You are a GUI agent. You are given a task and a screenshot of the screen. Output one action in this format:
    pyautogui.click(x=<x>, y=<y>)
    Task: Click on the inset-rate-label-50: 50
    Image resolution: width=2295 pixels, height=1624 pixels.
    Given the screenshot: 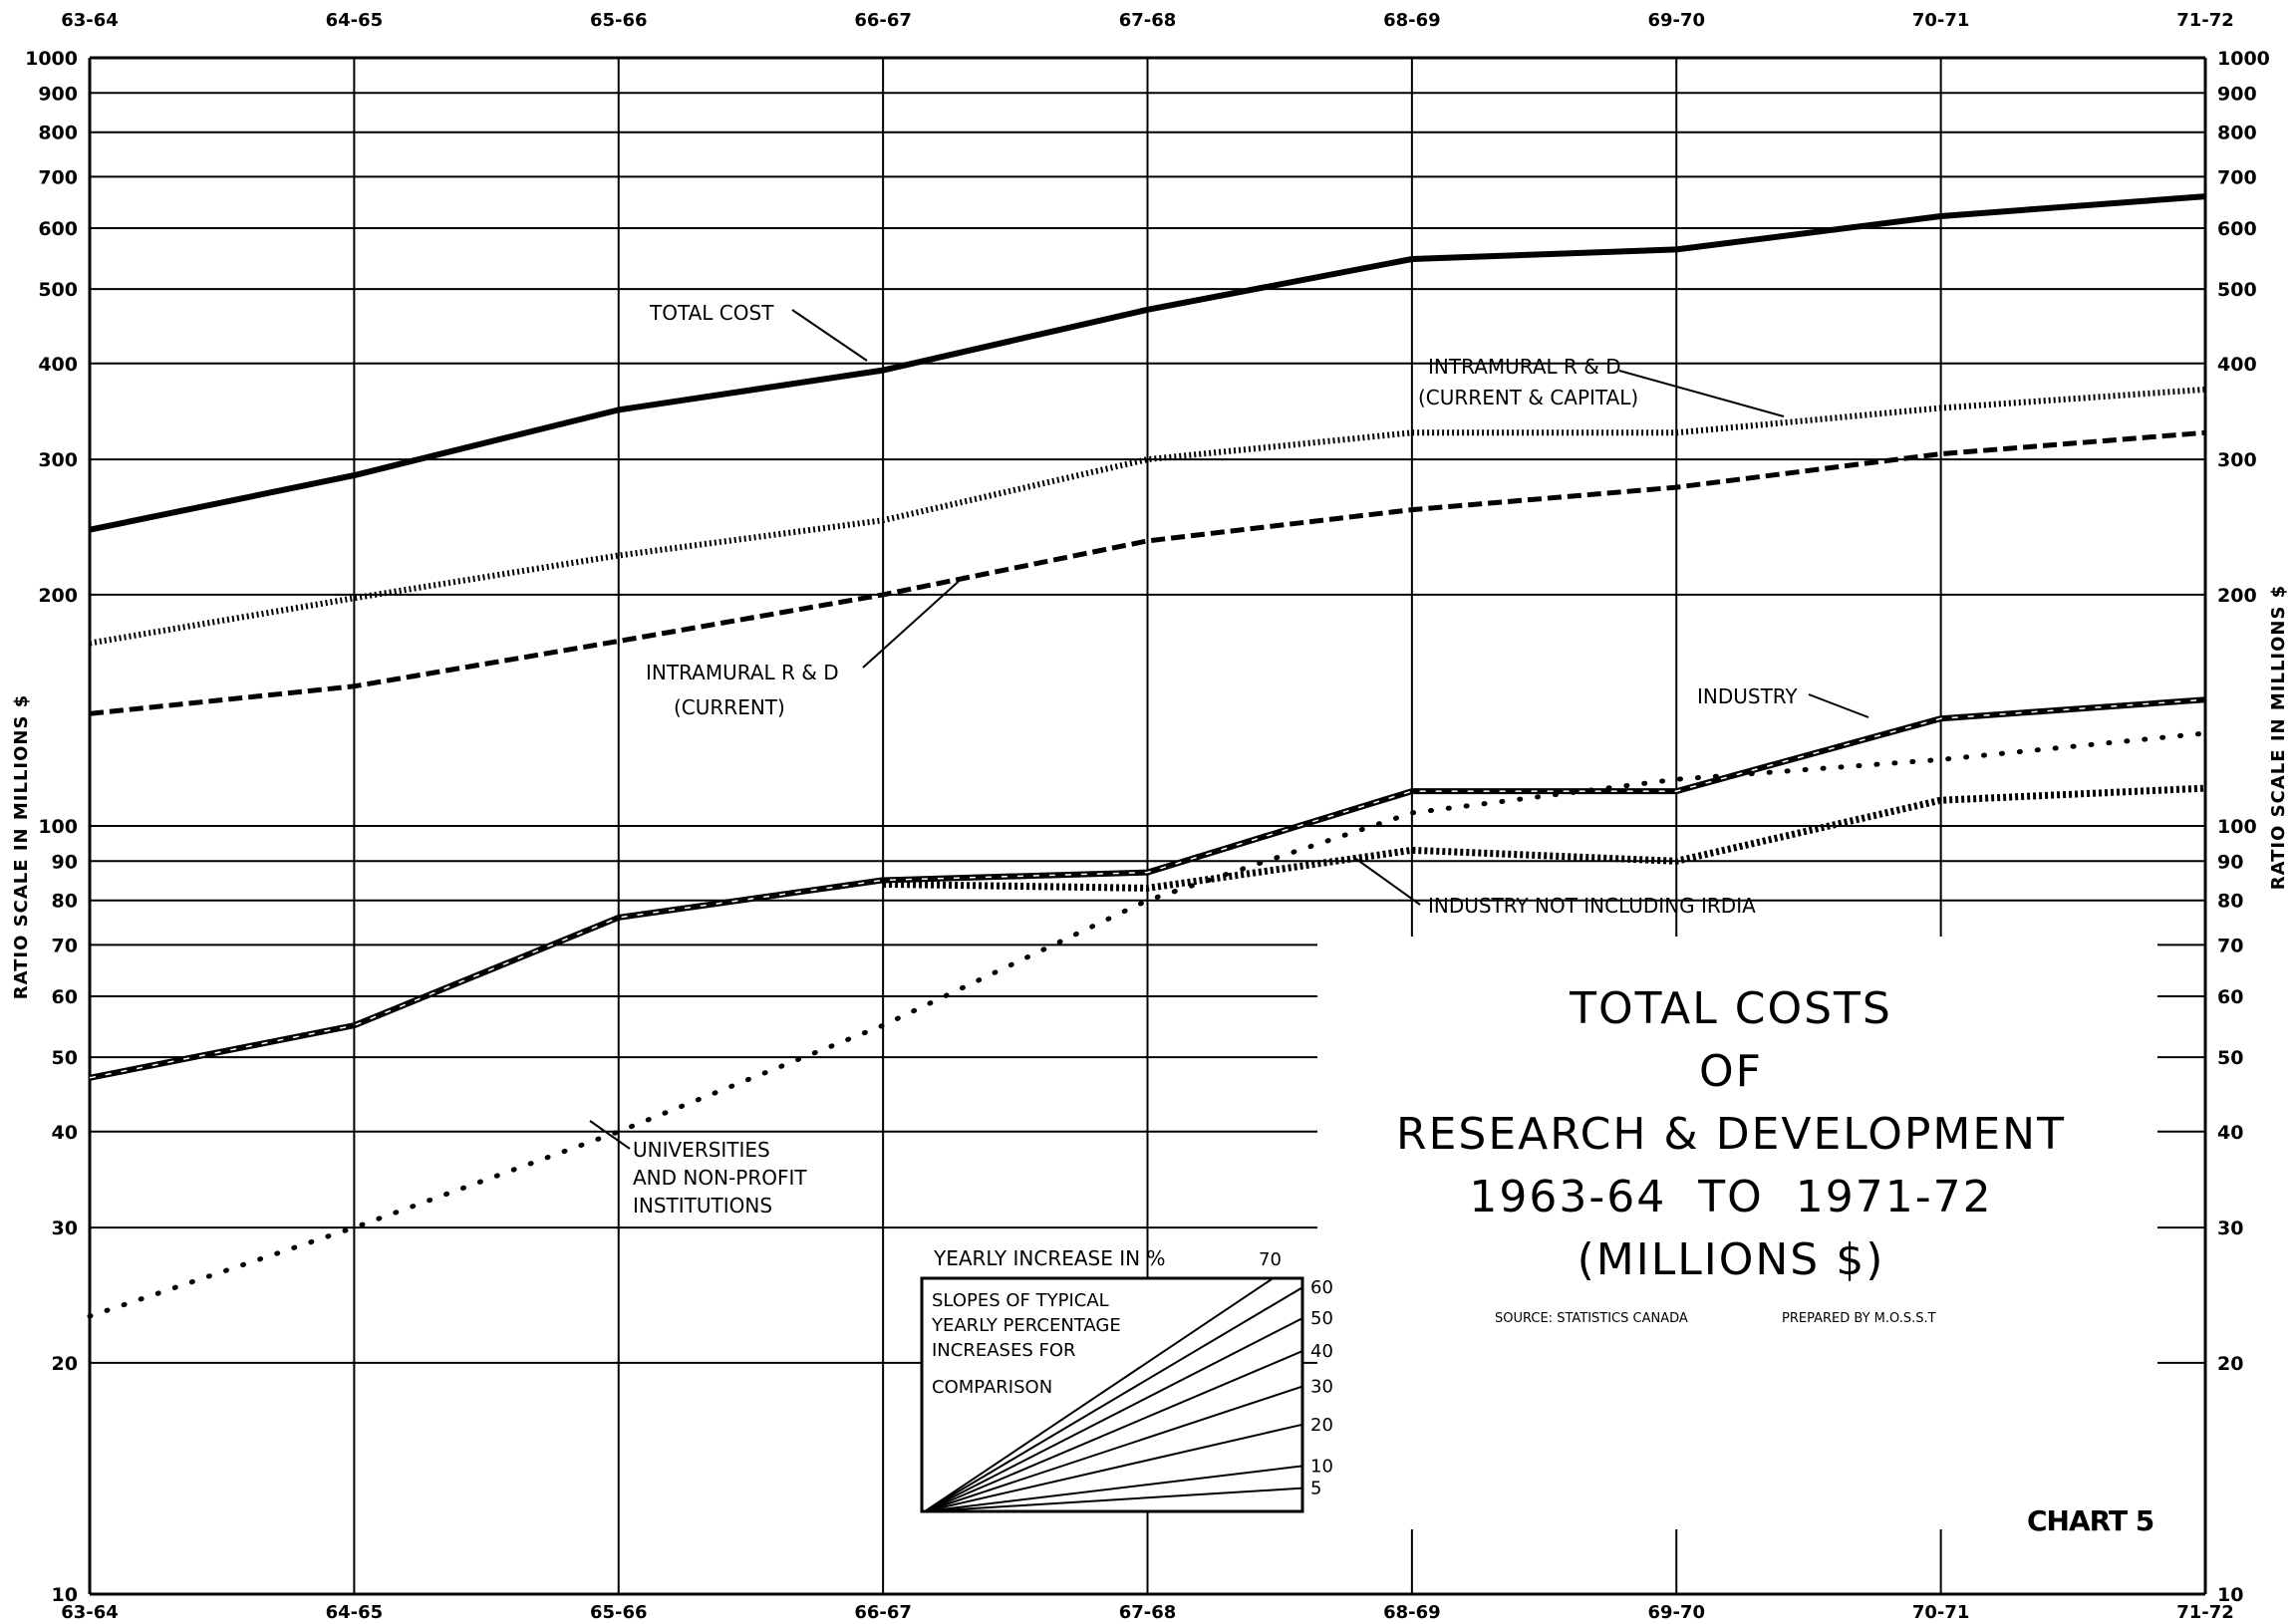 What is the action you would take?
    pyautogui.click(x=1321, y=1318)
    